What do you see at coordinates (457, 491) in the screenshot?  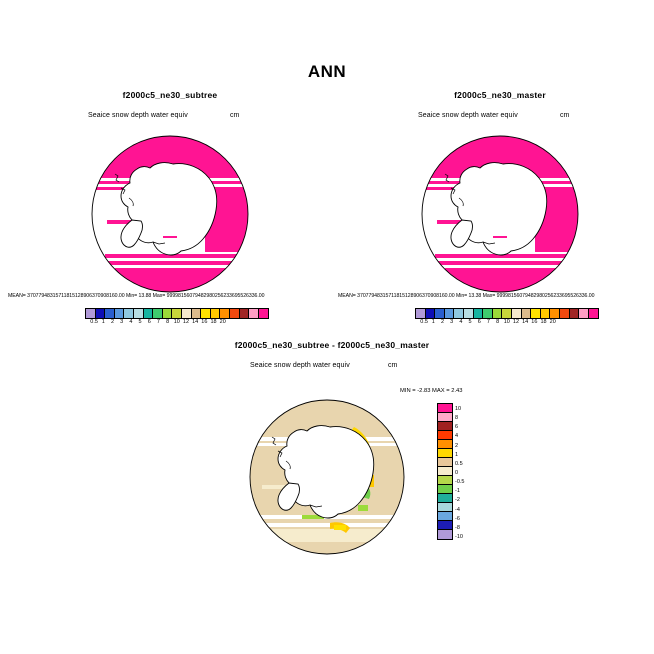 I see `colorbar-tick: -1` at bounding box center [457, 491].